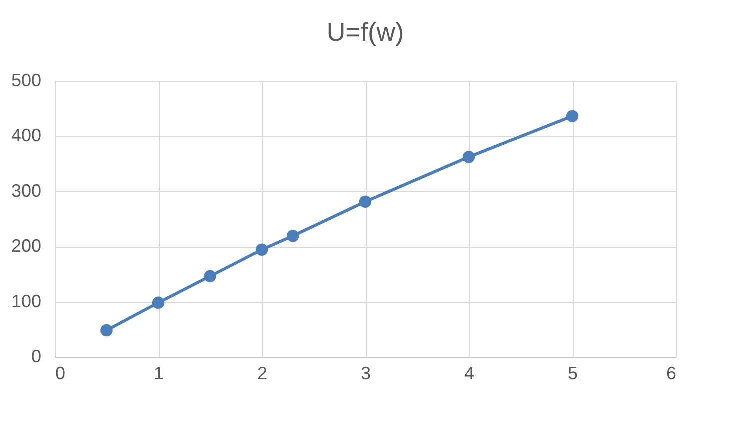 Image resolution: width=731 pixels, height=443 pixels. I want to click on x-tick-label: 0, so click(61, 374).